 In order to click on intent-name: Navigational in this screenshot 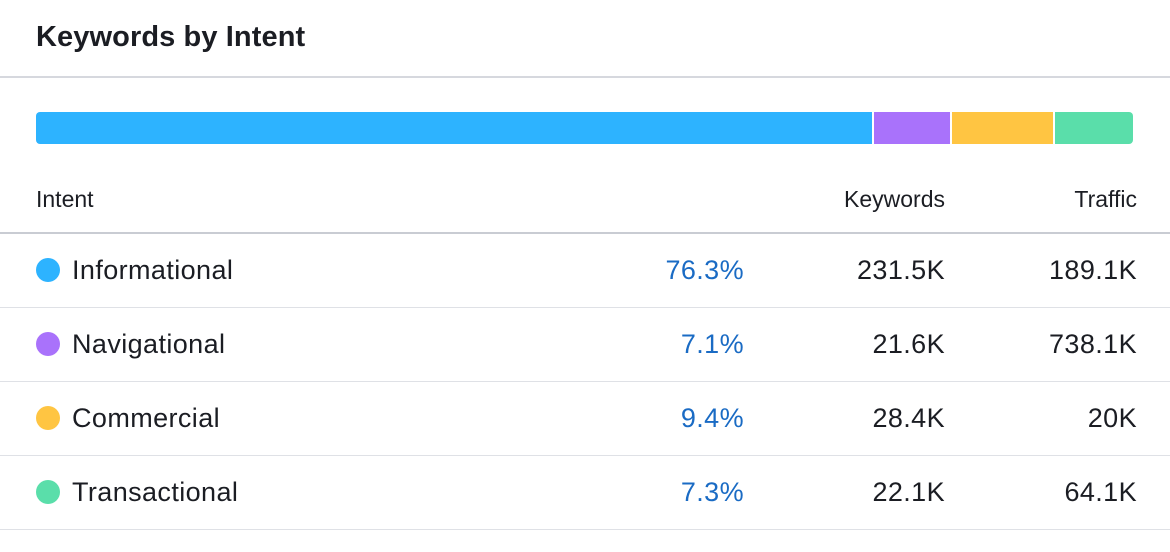, I will do `click(149, 344)`.